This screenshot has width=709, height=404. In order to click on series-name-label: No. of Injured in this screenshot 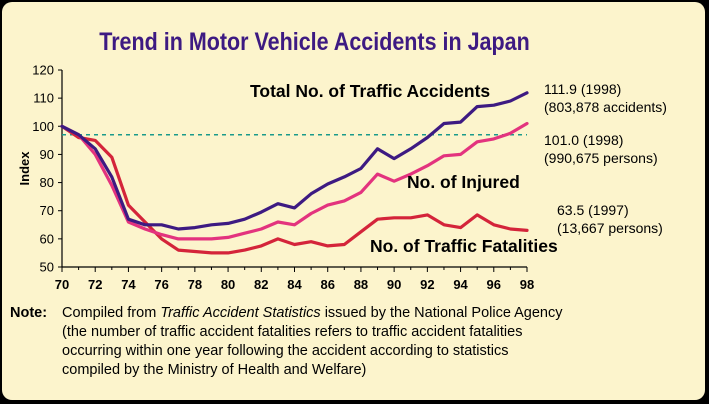, I will do `click(463, 182)`.